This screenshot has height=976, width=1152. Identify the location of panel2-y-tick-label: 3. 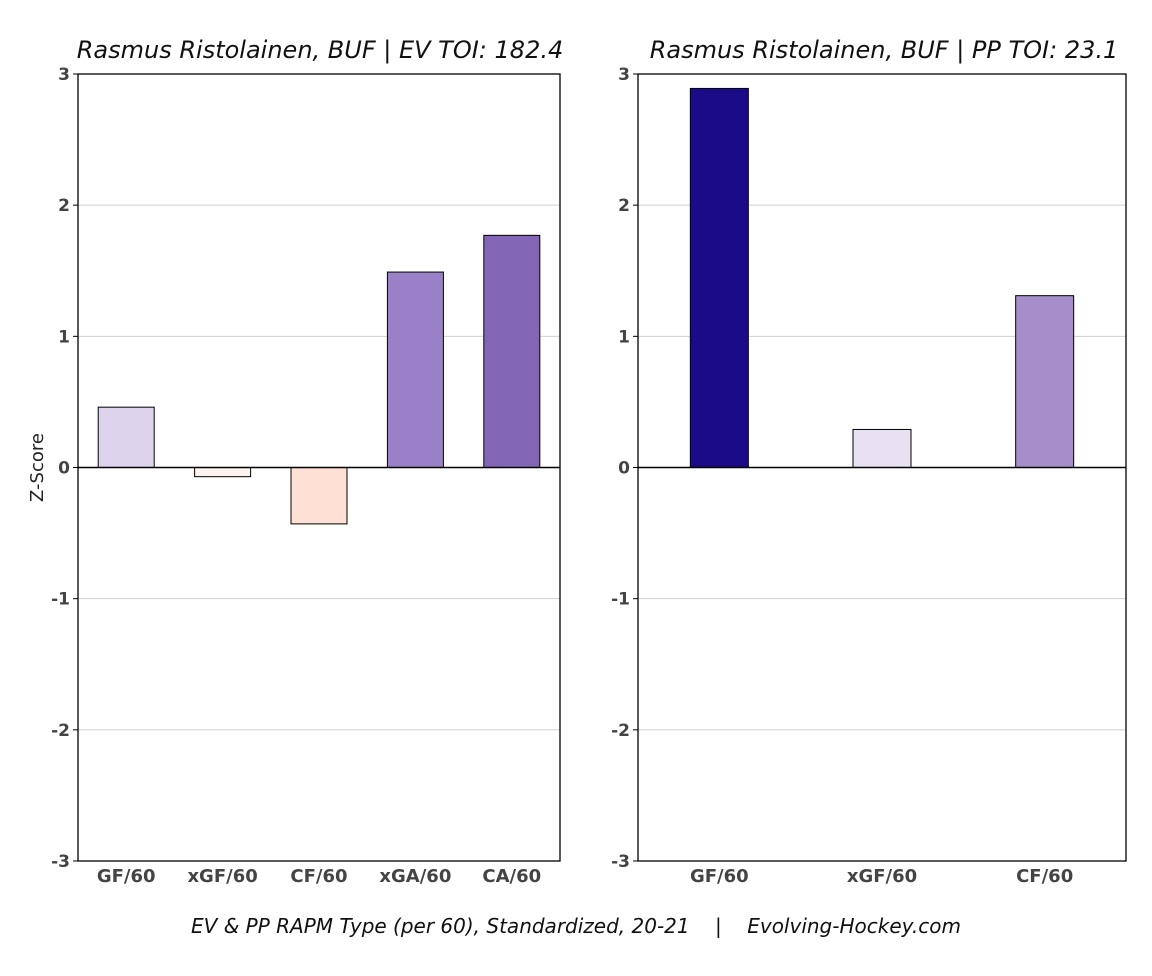
(624, 75).